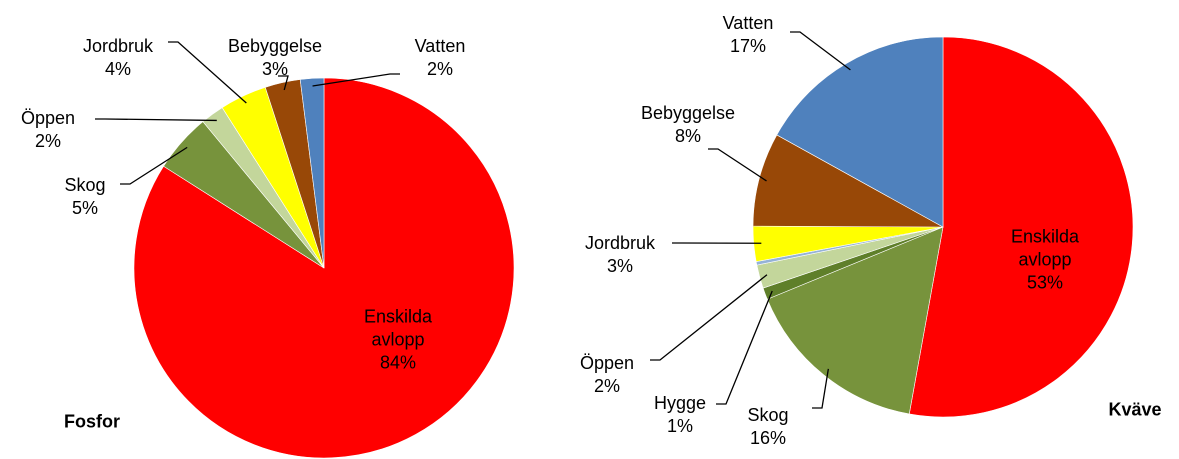  What do you see at coordinates (118, 58) in the screenshot?
I see `slice-label: Jordbruk 4%` at bounding box center [118, 58].